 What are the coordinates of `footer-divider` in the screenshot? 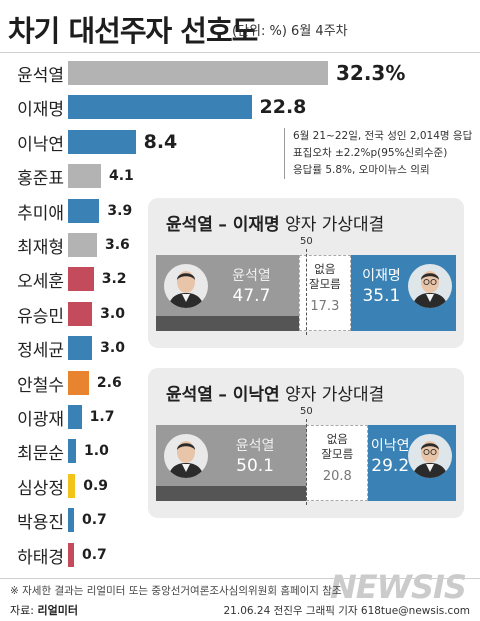 It's located at (240, 578).